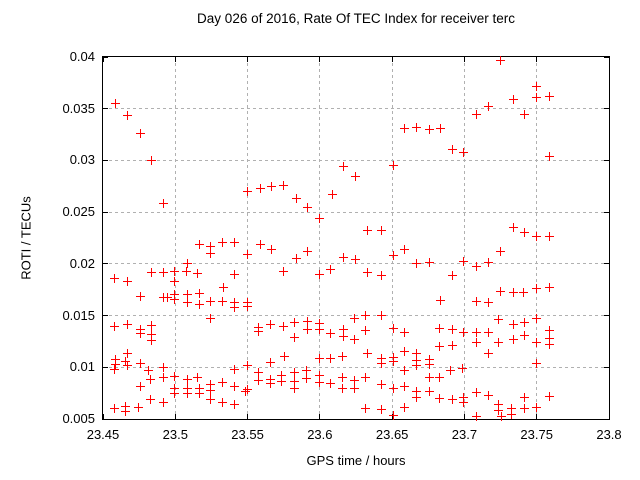 The height and width of the screenshot is (480, 640). What do you see at coordinates (78, 212) in the screenshot?
I see `y-tick-label: 0.025` at bounding box center [78, 212].